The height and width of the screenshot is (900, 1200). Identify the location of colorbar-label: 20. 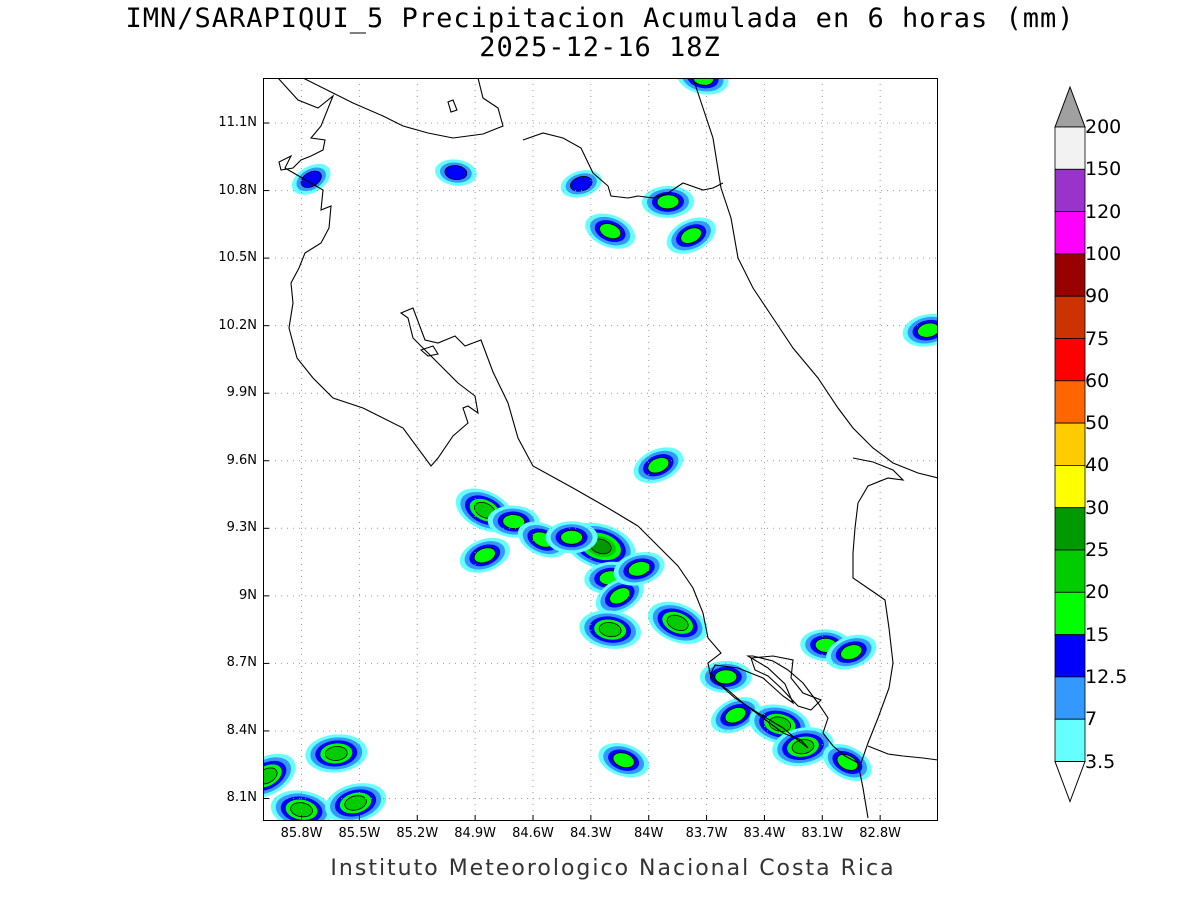
(1097, 592).